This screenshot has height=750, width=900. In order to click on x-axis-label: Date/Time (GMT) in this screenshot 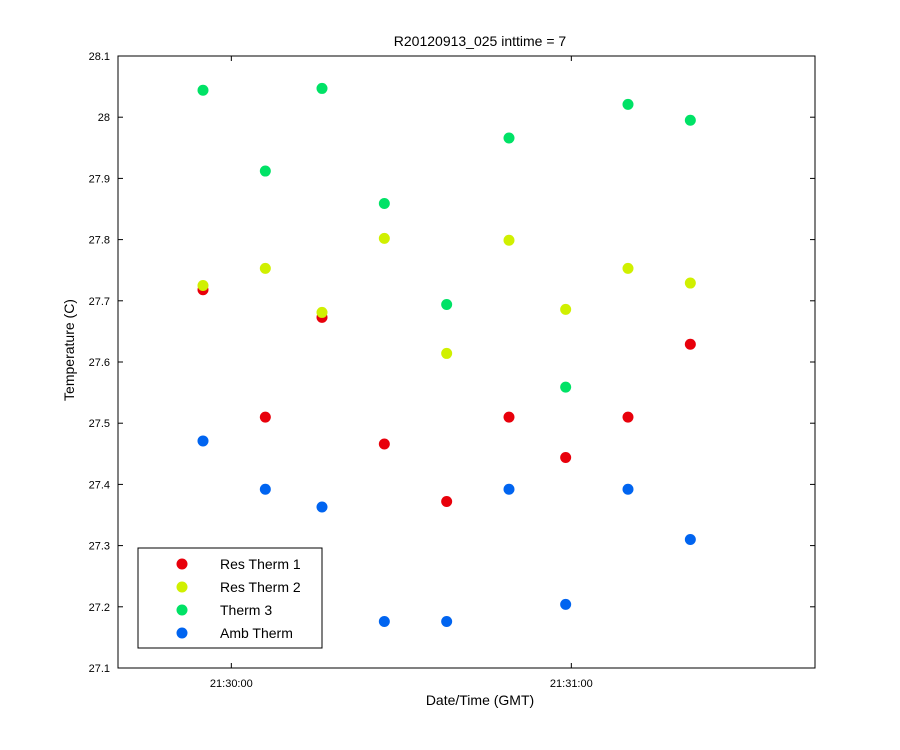, I will do `click(480, 700)`.